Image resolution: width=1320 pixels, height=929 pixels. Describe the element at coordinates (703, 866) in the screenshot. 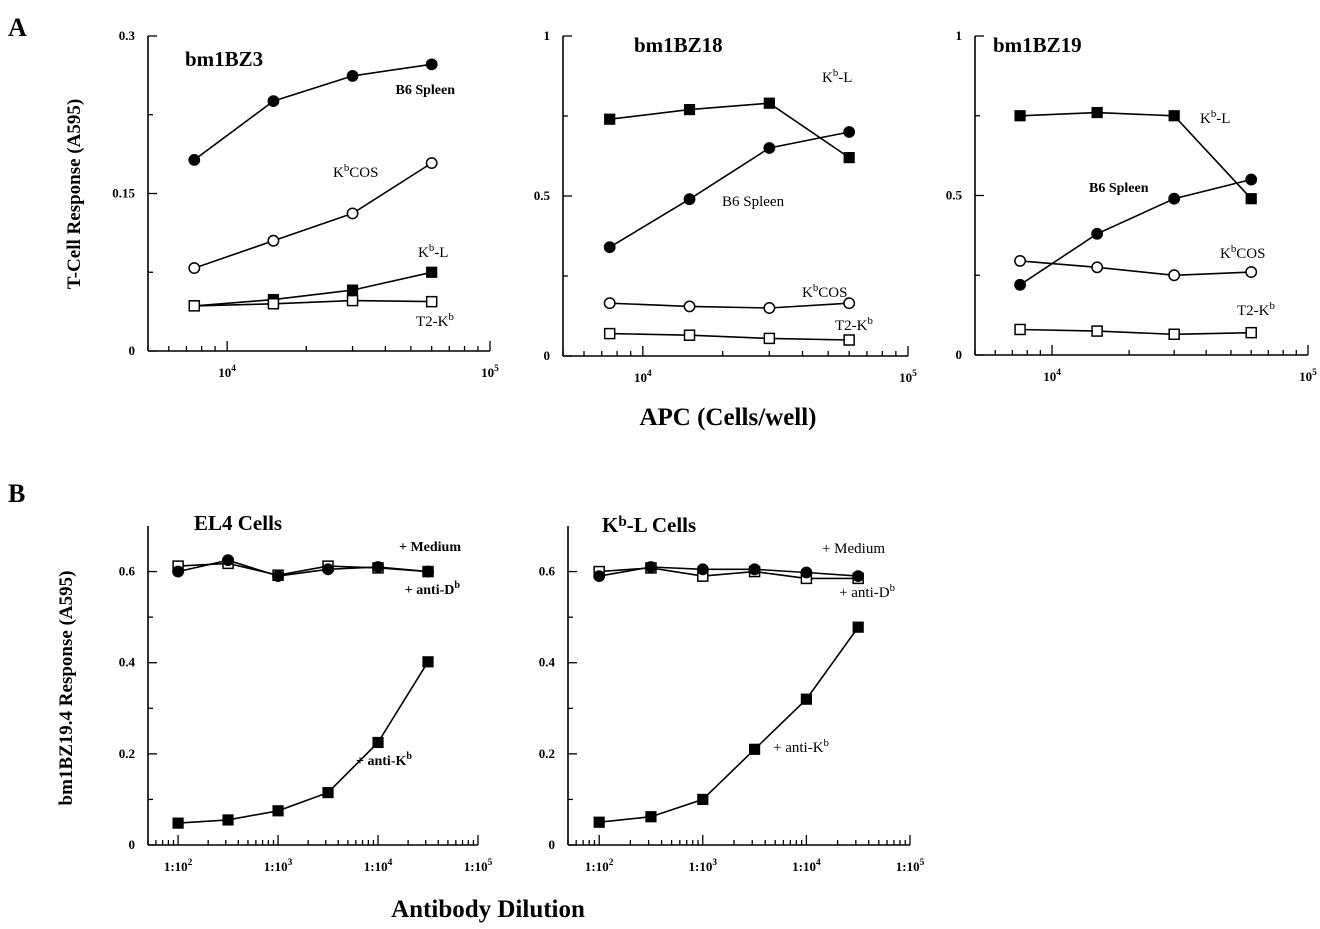

I see `x-tick-label: 1:103` at that location.